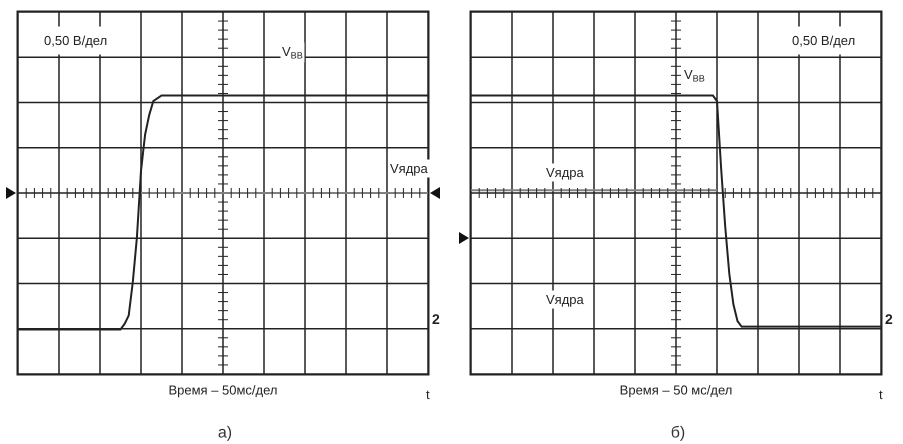 The image size is (903, 444). Describe the element at coordinates (225, 433) in the screenshot. I see `text: а)` at that location.